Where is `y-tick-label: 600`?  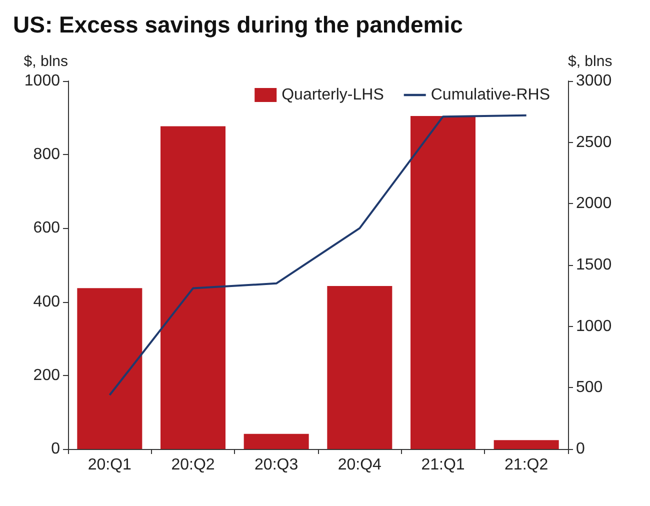
y-tick-label: 600 is located at coordinates (46, 228).